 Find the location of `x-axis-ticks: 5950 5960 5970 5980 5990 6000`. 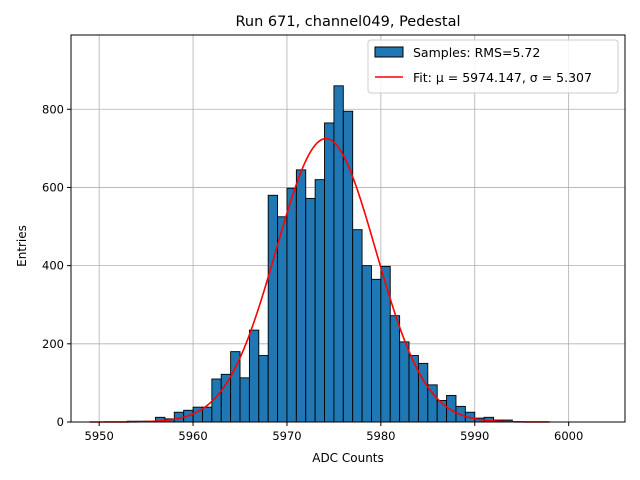

x-axis-ticks: 5950 5960 5970 5980 5990 6000 is located at coordinates (334, 432).